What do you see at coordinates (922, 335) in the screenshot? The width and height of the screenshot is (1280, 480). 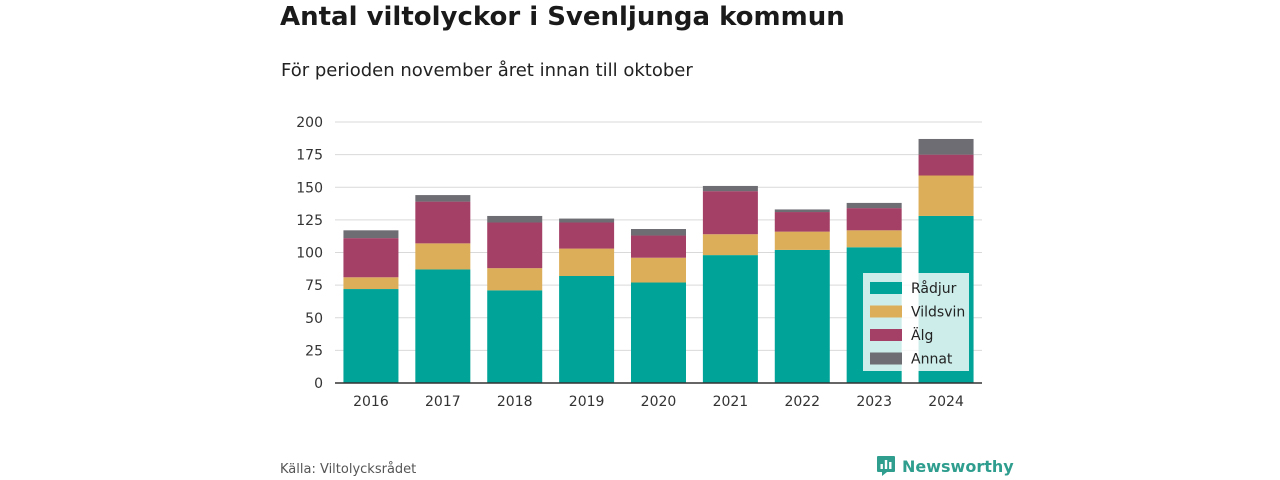 I see `legend-label: Älg` at bounding box center [922, 335].